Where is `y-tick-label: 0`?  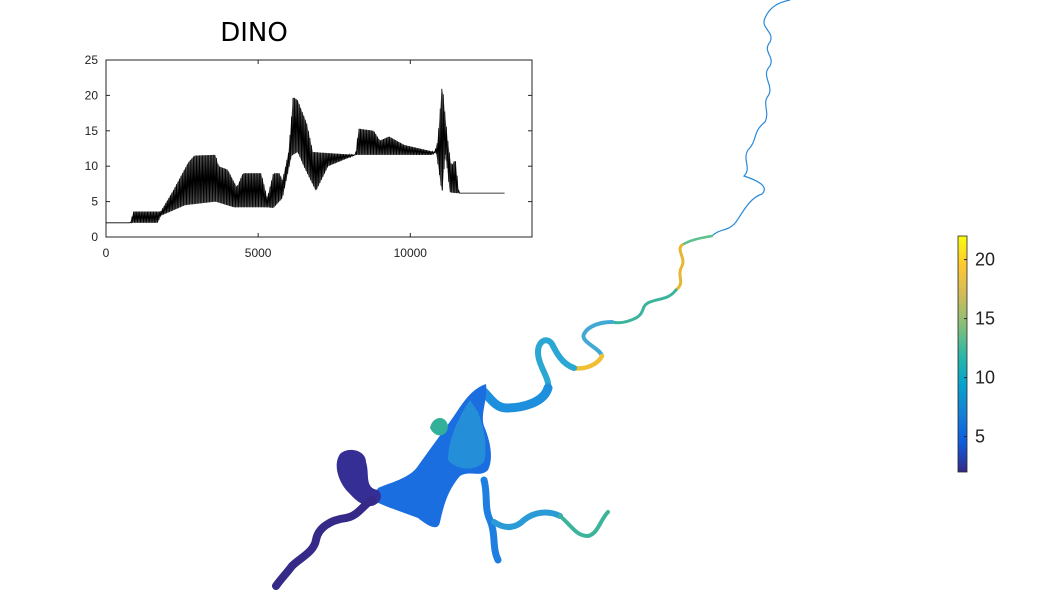
y-tick-label: 0 is located at coordinates (94, 237).